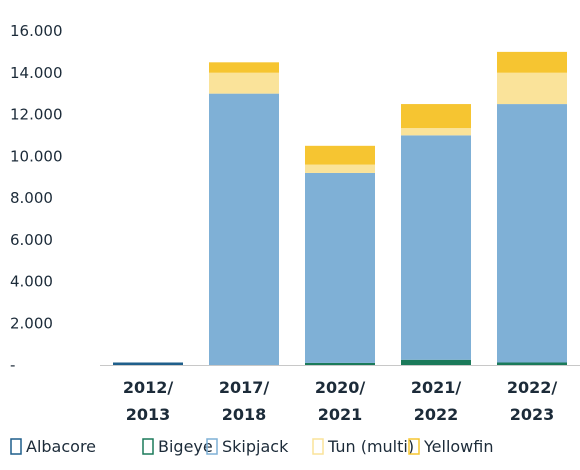 The height and width of the screenshot is (470, 580). I want to click on x-category-label: 2013, so click(148, 414).